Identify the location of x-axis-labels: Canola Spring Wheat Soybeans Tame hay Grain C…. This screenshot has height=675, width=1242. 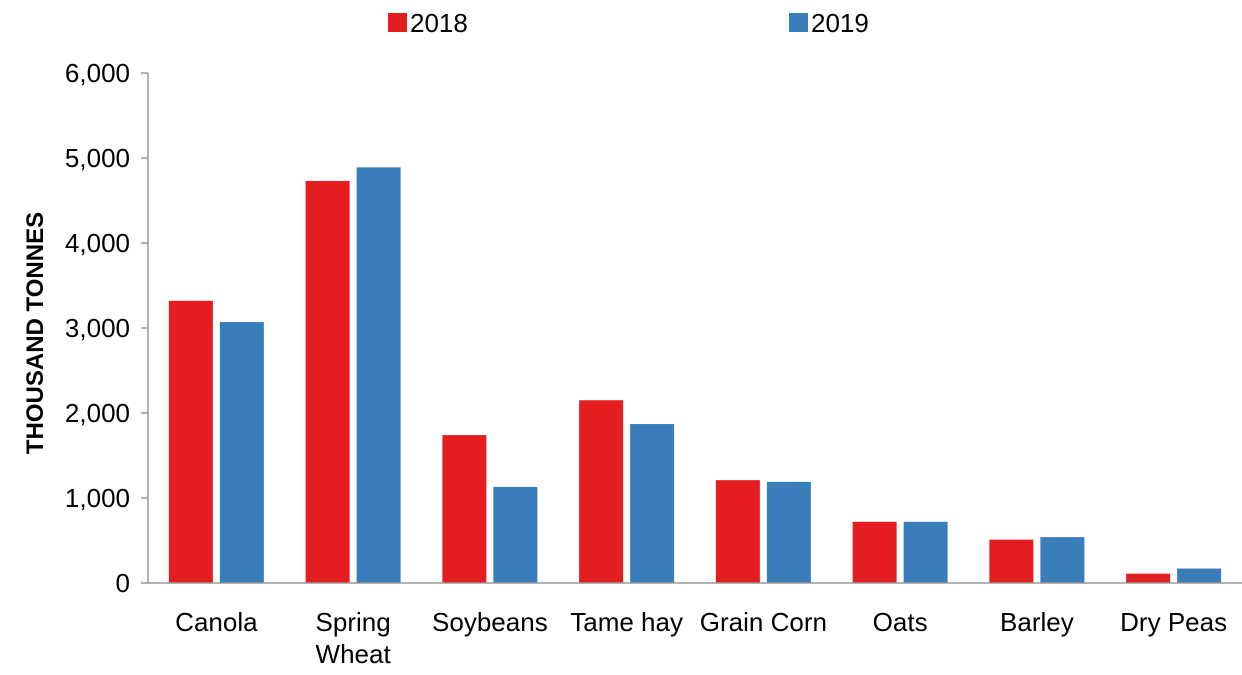
(701, 638).